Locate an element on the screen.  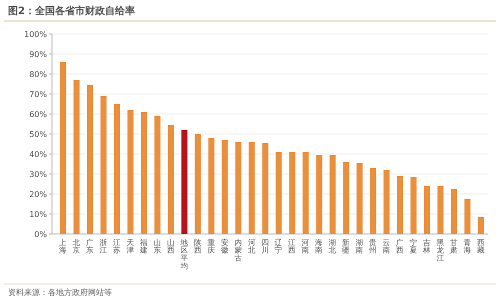
y-tick-label: 0% is located at coordinates (41, 234).